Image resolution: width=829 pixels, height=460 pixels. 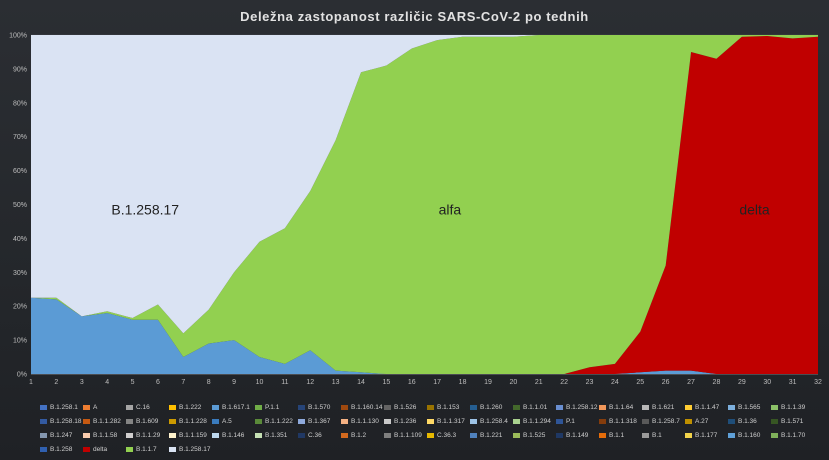 I want to click on legend-label: B.1, so click(x=657, y=435).